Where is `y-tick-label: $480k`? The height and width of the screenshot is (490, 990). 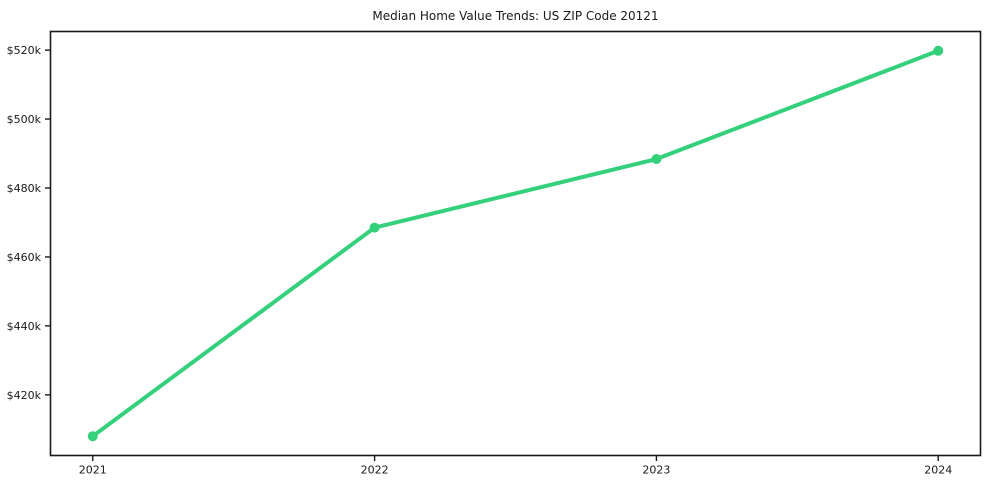 y-tick-label: $480k is located at coordinates (24, 188).